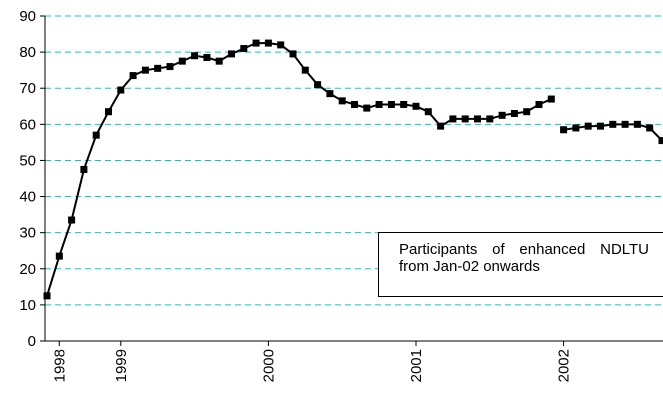 This screenshot has height=405, width=663. What do you see at coordinates (59, 365) in the screenshot?
I see `x-tick-label: 1998` at bounding box center [59, 365].